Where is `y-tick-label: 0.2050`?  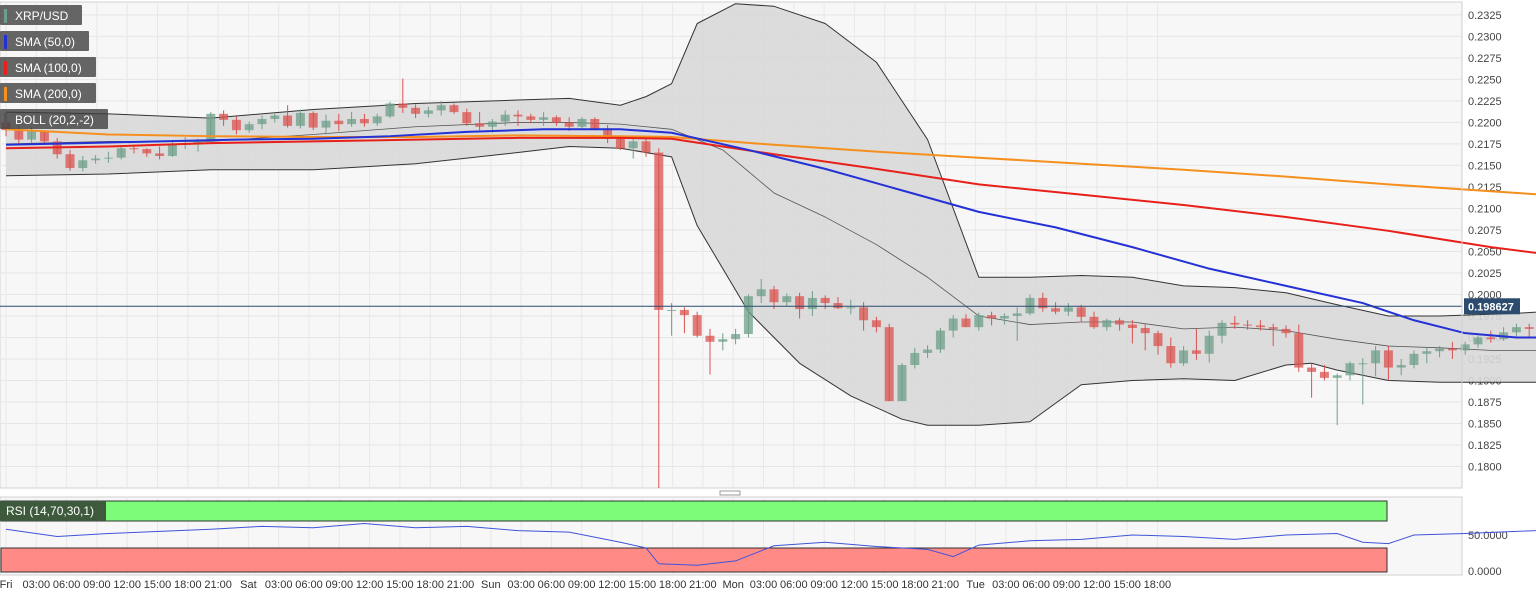 y-tick-label: 0.2050 is located at coordinates (1485, 252).